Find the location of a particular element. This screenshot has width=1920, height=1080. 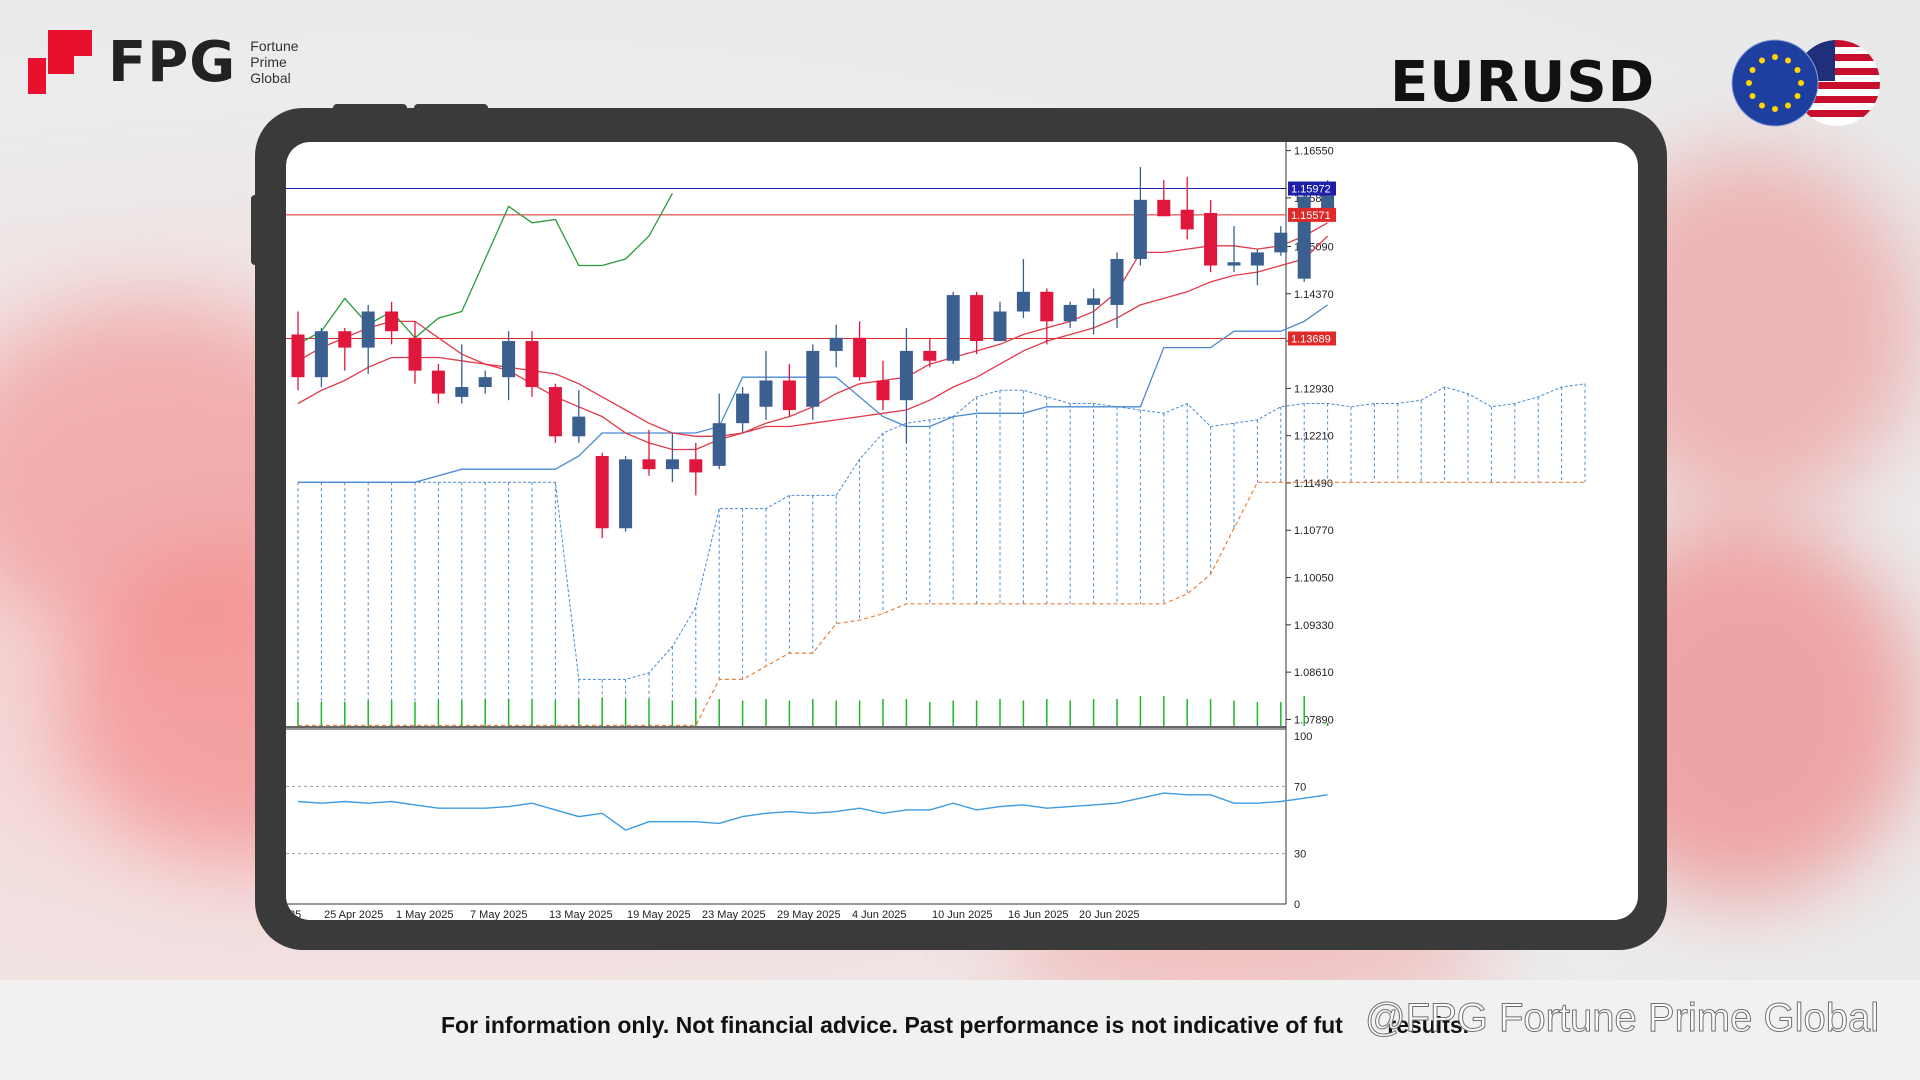

y-tick-label: 1.12930 is located at coordinates (1314, 389).